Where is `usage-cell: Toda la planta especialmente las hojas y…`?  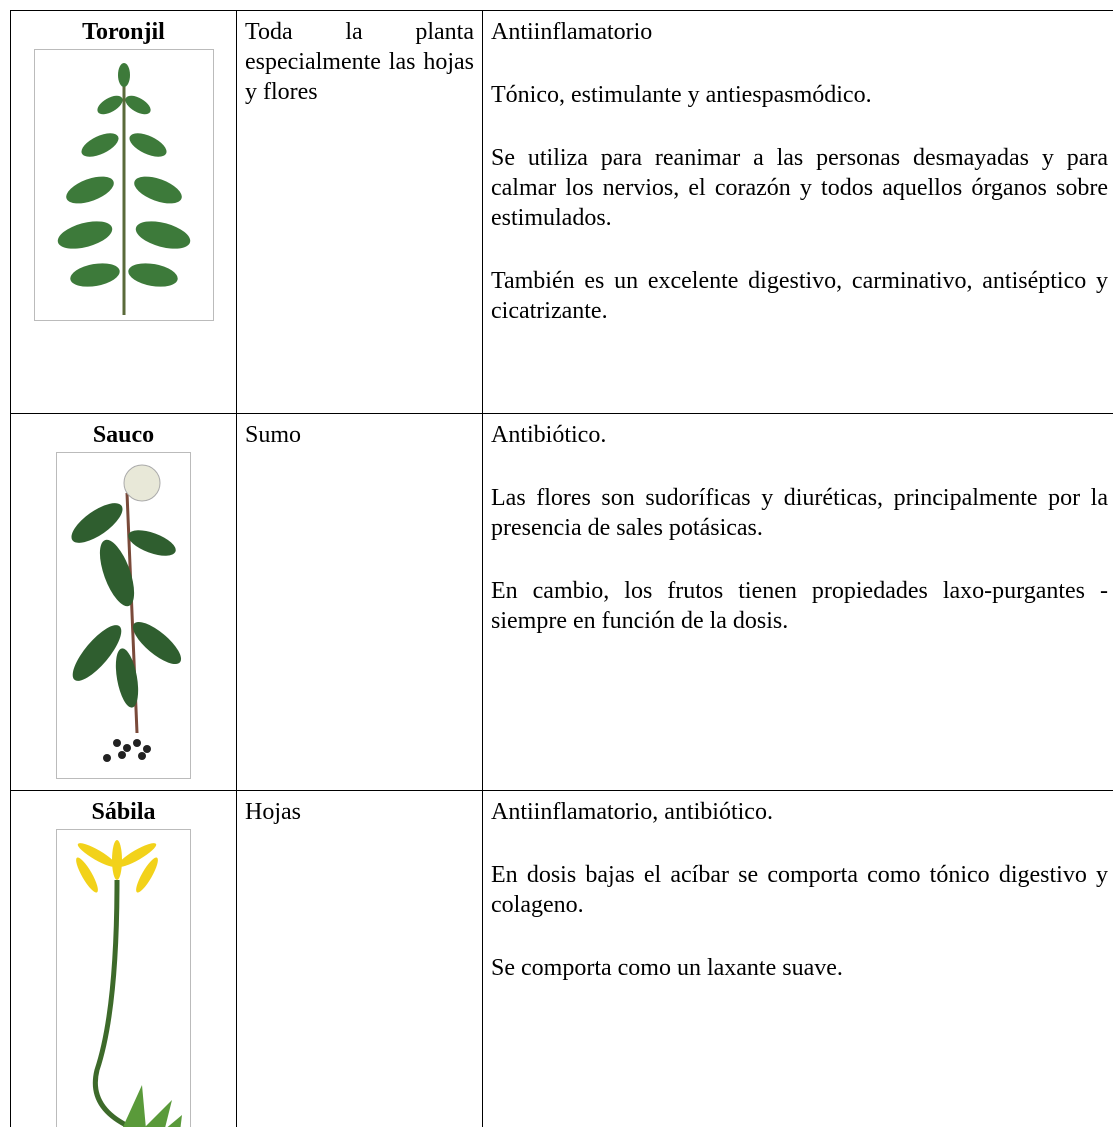
usage-cell: Toda la planta especialmente las hojas y… is located at coordinates (359, 212).